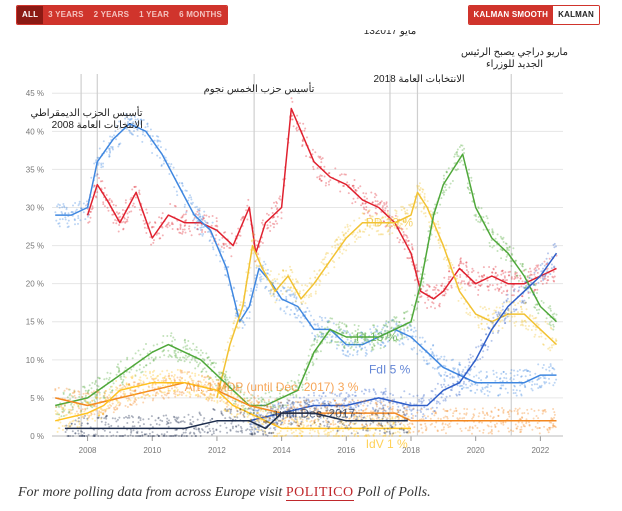  Describe the element at coordinates (154, 15) in the screenshot. I see `range-1-year-button: 1 YEAR` at that location.